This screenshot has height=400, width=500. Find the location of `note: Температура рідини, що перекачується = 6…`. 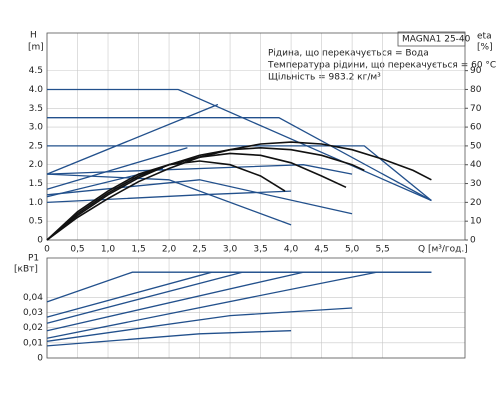

note: Температура рідини, що перекачується = 6… is located at coordinates (381, 66).